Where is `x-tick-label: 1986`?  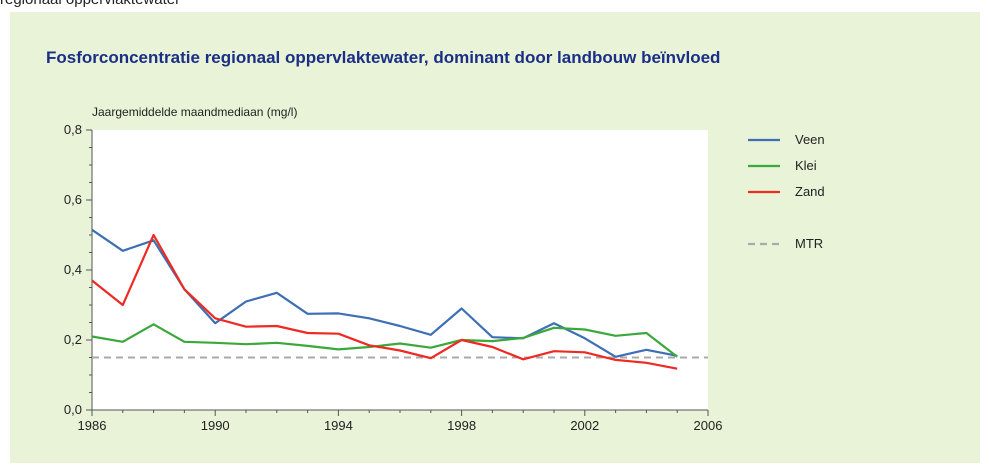
x-tick-label: 1986 is located at coordinates (92, 425).